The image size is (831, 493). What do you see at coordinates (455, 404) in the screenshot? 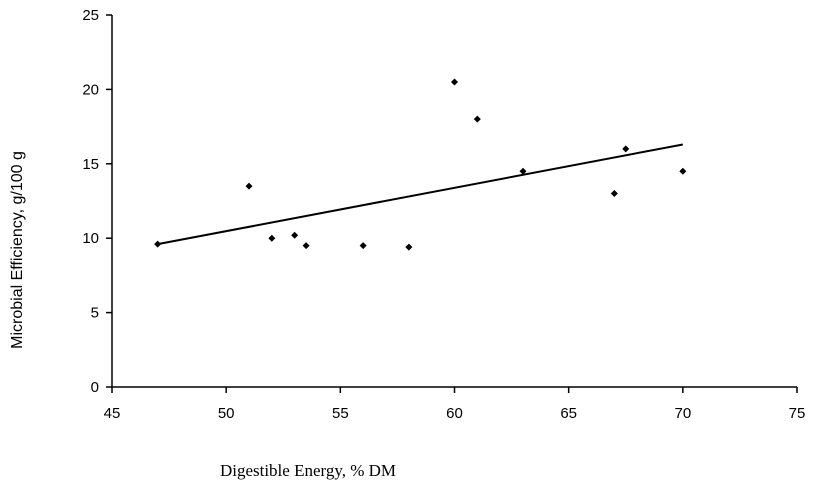
I see `x-ticks: 45 50 55 60 65 70 75` at bounding box center [455, 404].